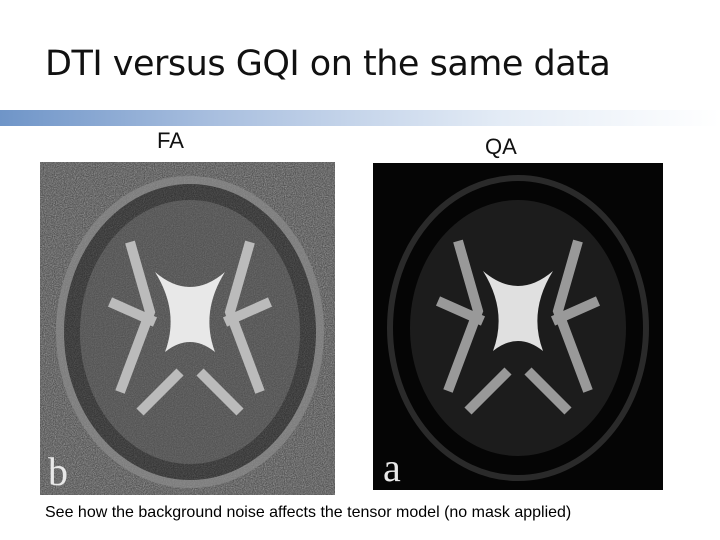 The image size is (720, 540). What do you see at coordinates (501, 146) in the screenshot?
I see `panel-label: QA` at bounding box center [501, 146].